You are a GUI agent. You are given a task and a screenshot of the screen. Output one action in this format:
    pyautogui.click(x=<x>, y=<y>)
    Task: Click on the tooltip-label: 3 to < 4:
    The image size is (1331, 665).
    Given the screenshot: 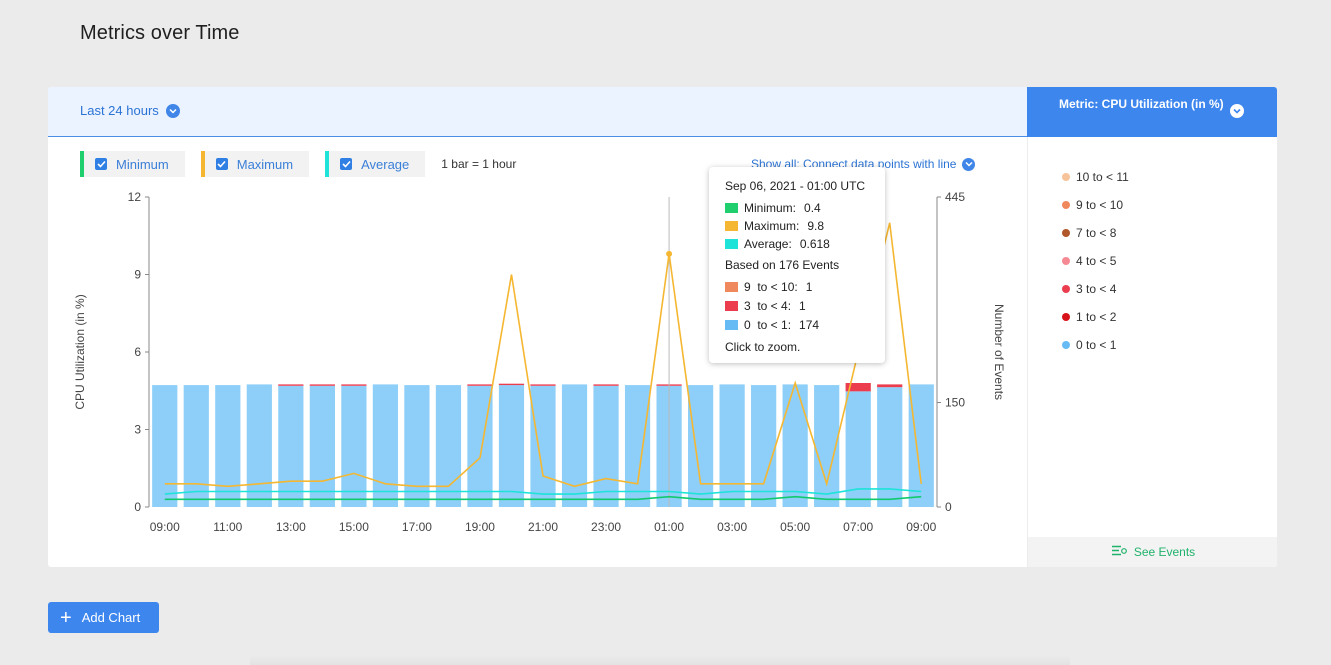 What is the action you would take?
    pyautogui.click(x=768, y=306)
    